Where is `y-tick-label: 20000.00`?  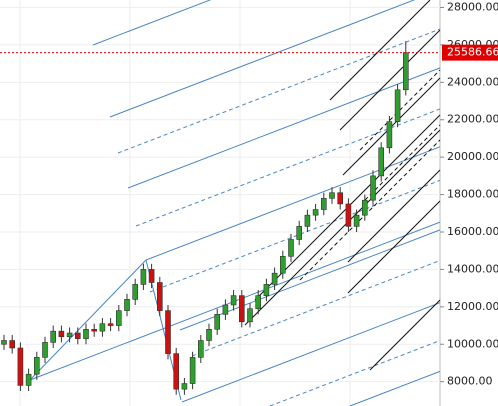 y-tick-label: 20000.00 is located at coordinates (472, 156).